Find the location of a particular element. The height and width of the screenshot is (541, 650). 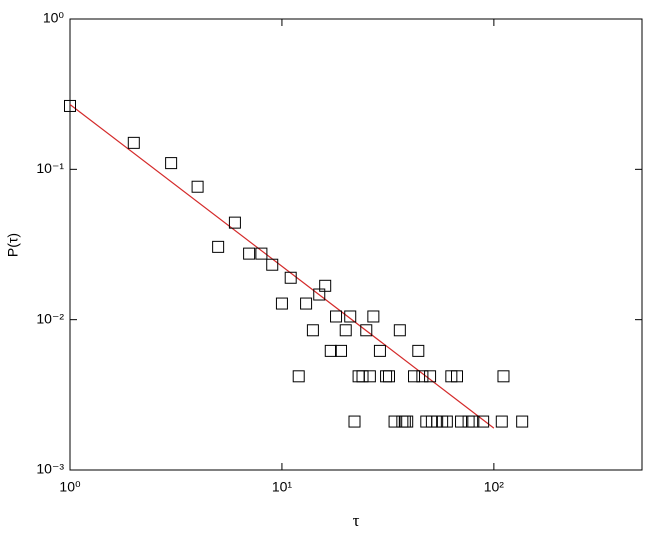

y-tick-label: 10⁻¹ is located at coordinates (50, 168).